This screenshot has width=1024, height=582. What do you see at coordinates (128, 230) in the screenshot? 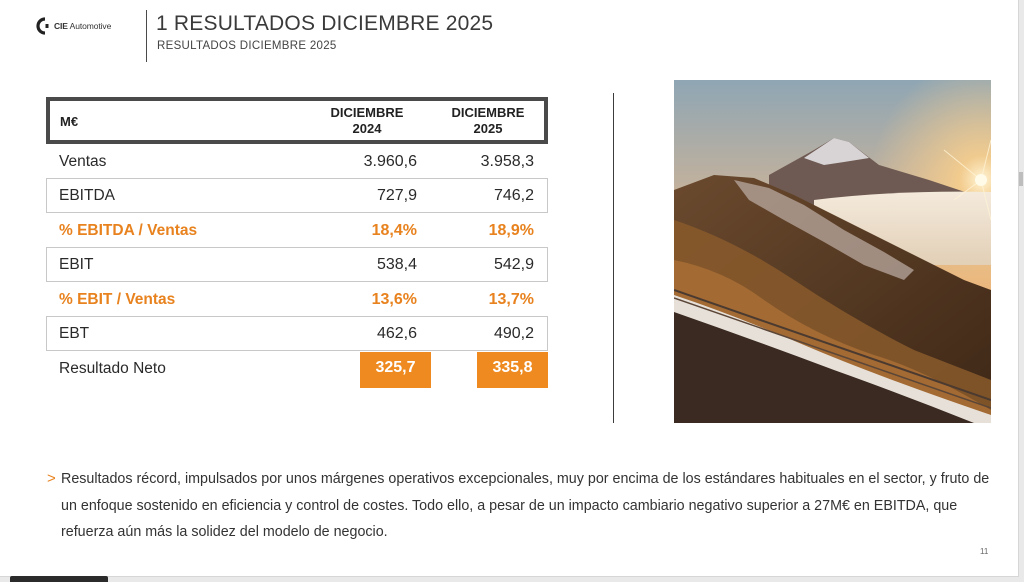
I see `row-label: % EBITDA / Ventas` at bounding box center [128, 230].